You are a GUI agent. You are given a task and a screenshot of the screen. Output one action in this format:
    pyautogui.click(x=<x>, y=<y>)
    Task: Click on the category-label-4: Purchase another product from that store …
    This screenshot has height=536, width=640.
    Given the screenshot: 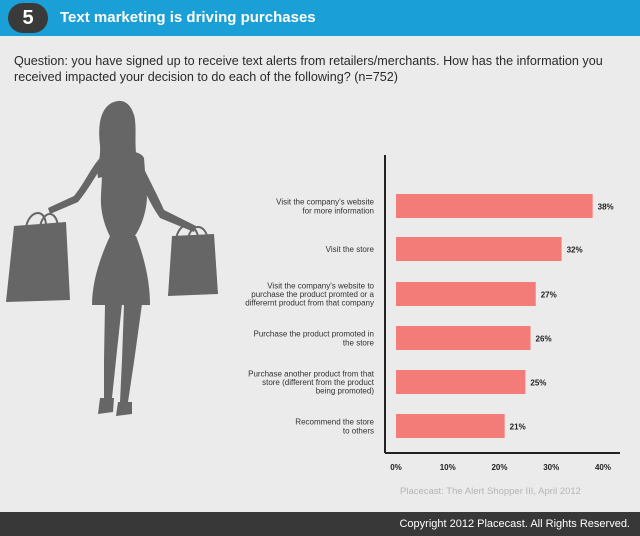 What is the action you would take?
    pyautogui.click(x=311, y=382)
    